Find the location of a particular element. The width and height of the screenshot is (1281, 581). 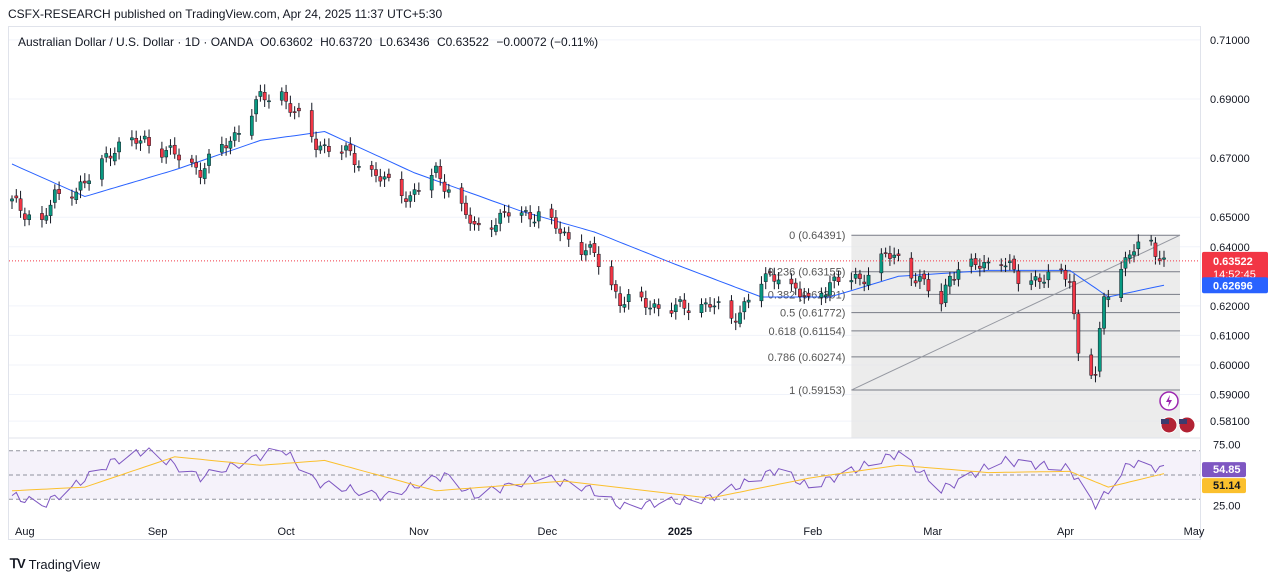

time-tick-label: May is located at coordinates (1194, 532).